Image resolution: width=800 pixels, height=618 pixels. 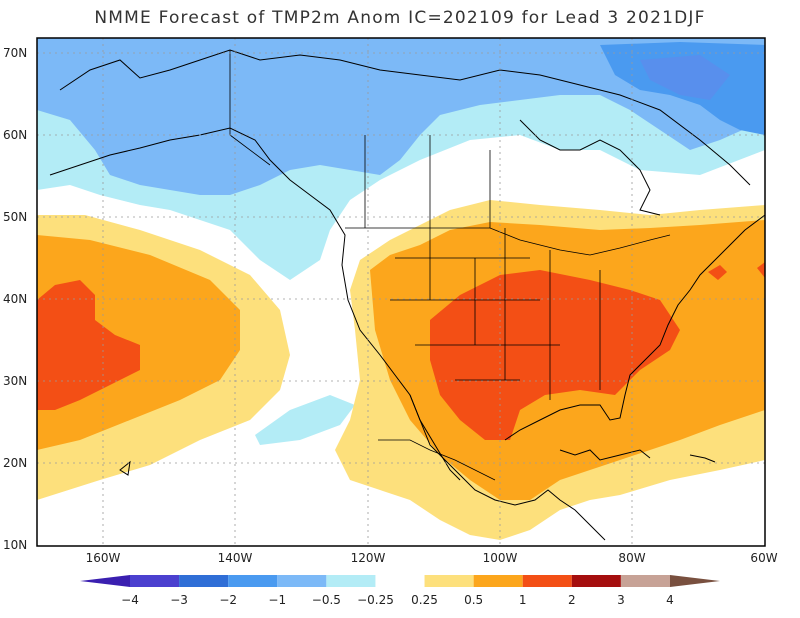 I want to click on lon-label-160w: 160W, so click(x=103, y=558).